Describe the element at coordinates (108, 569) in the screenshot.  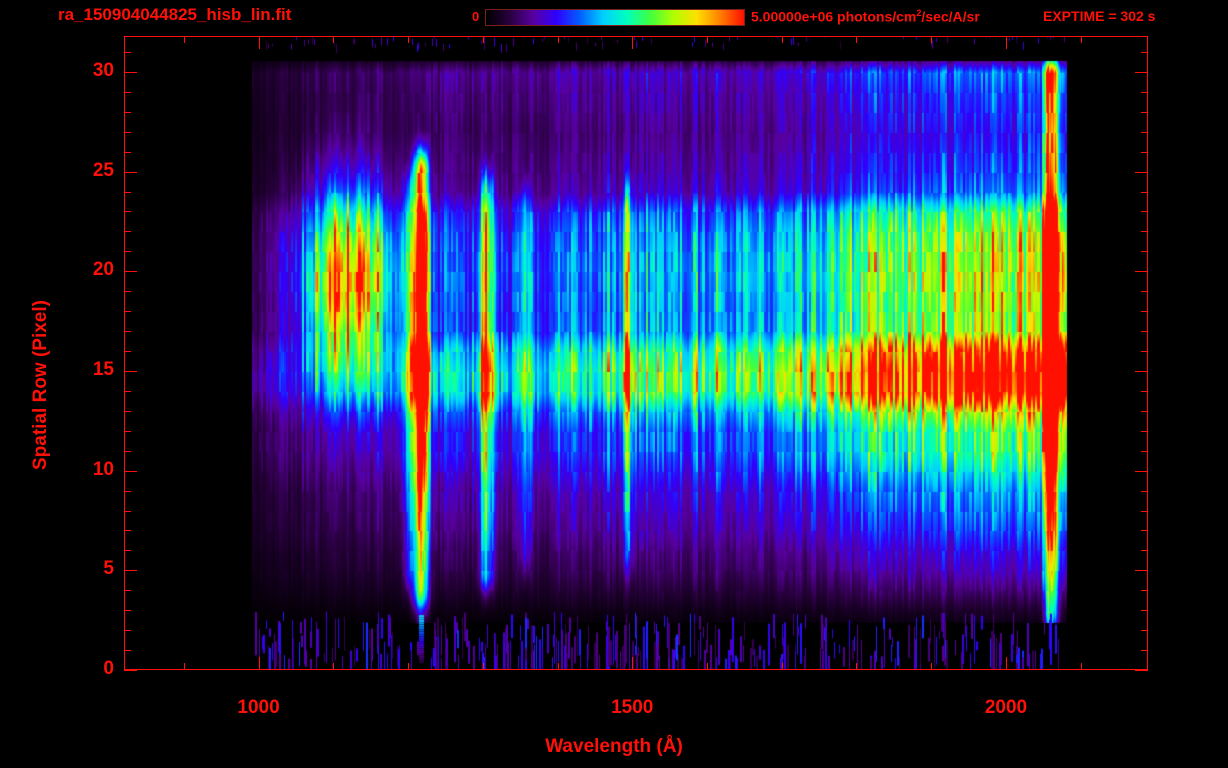
I see `y-axis-tick-label: 5` at that location.